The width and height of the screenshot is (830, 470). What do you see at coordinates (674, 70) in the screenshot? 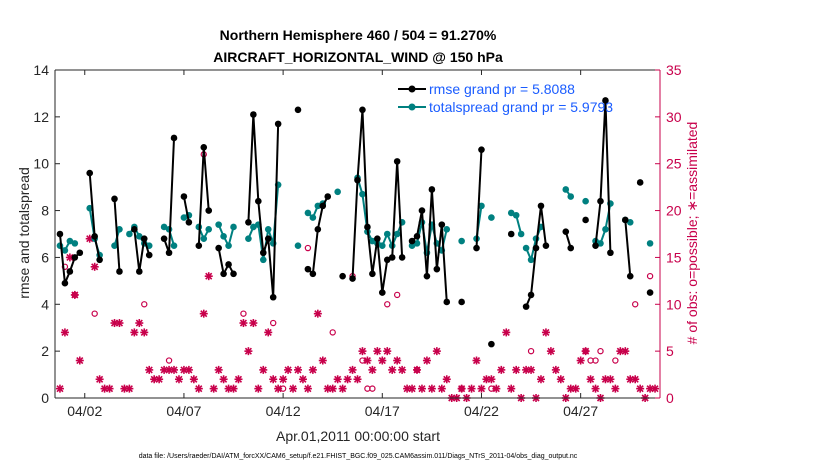
I see `y-right-tick-label: 35` at bounding box center [674, 70].